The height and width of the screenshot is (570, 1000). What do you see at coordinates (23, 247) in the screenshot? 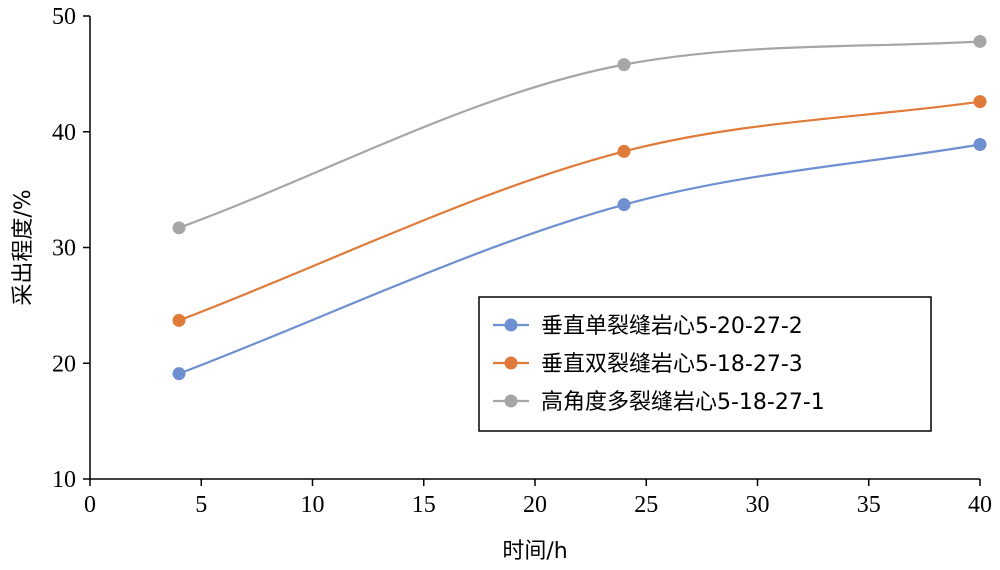
I see `y-axis-title: 采出程度/%` at bounding box center [23, 247].